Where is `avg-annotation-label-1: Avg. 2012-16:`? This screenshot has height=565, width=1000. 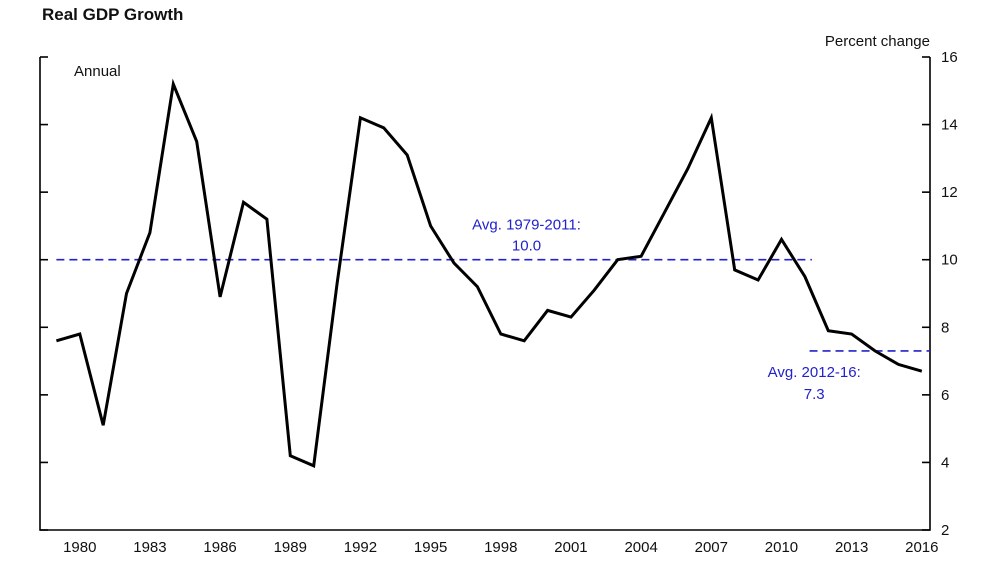 avg-annotation-label-1: Avg. 2012-16: is located at coordinates (814, 372).